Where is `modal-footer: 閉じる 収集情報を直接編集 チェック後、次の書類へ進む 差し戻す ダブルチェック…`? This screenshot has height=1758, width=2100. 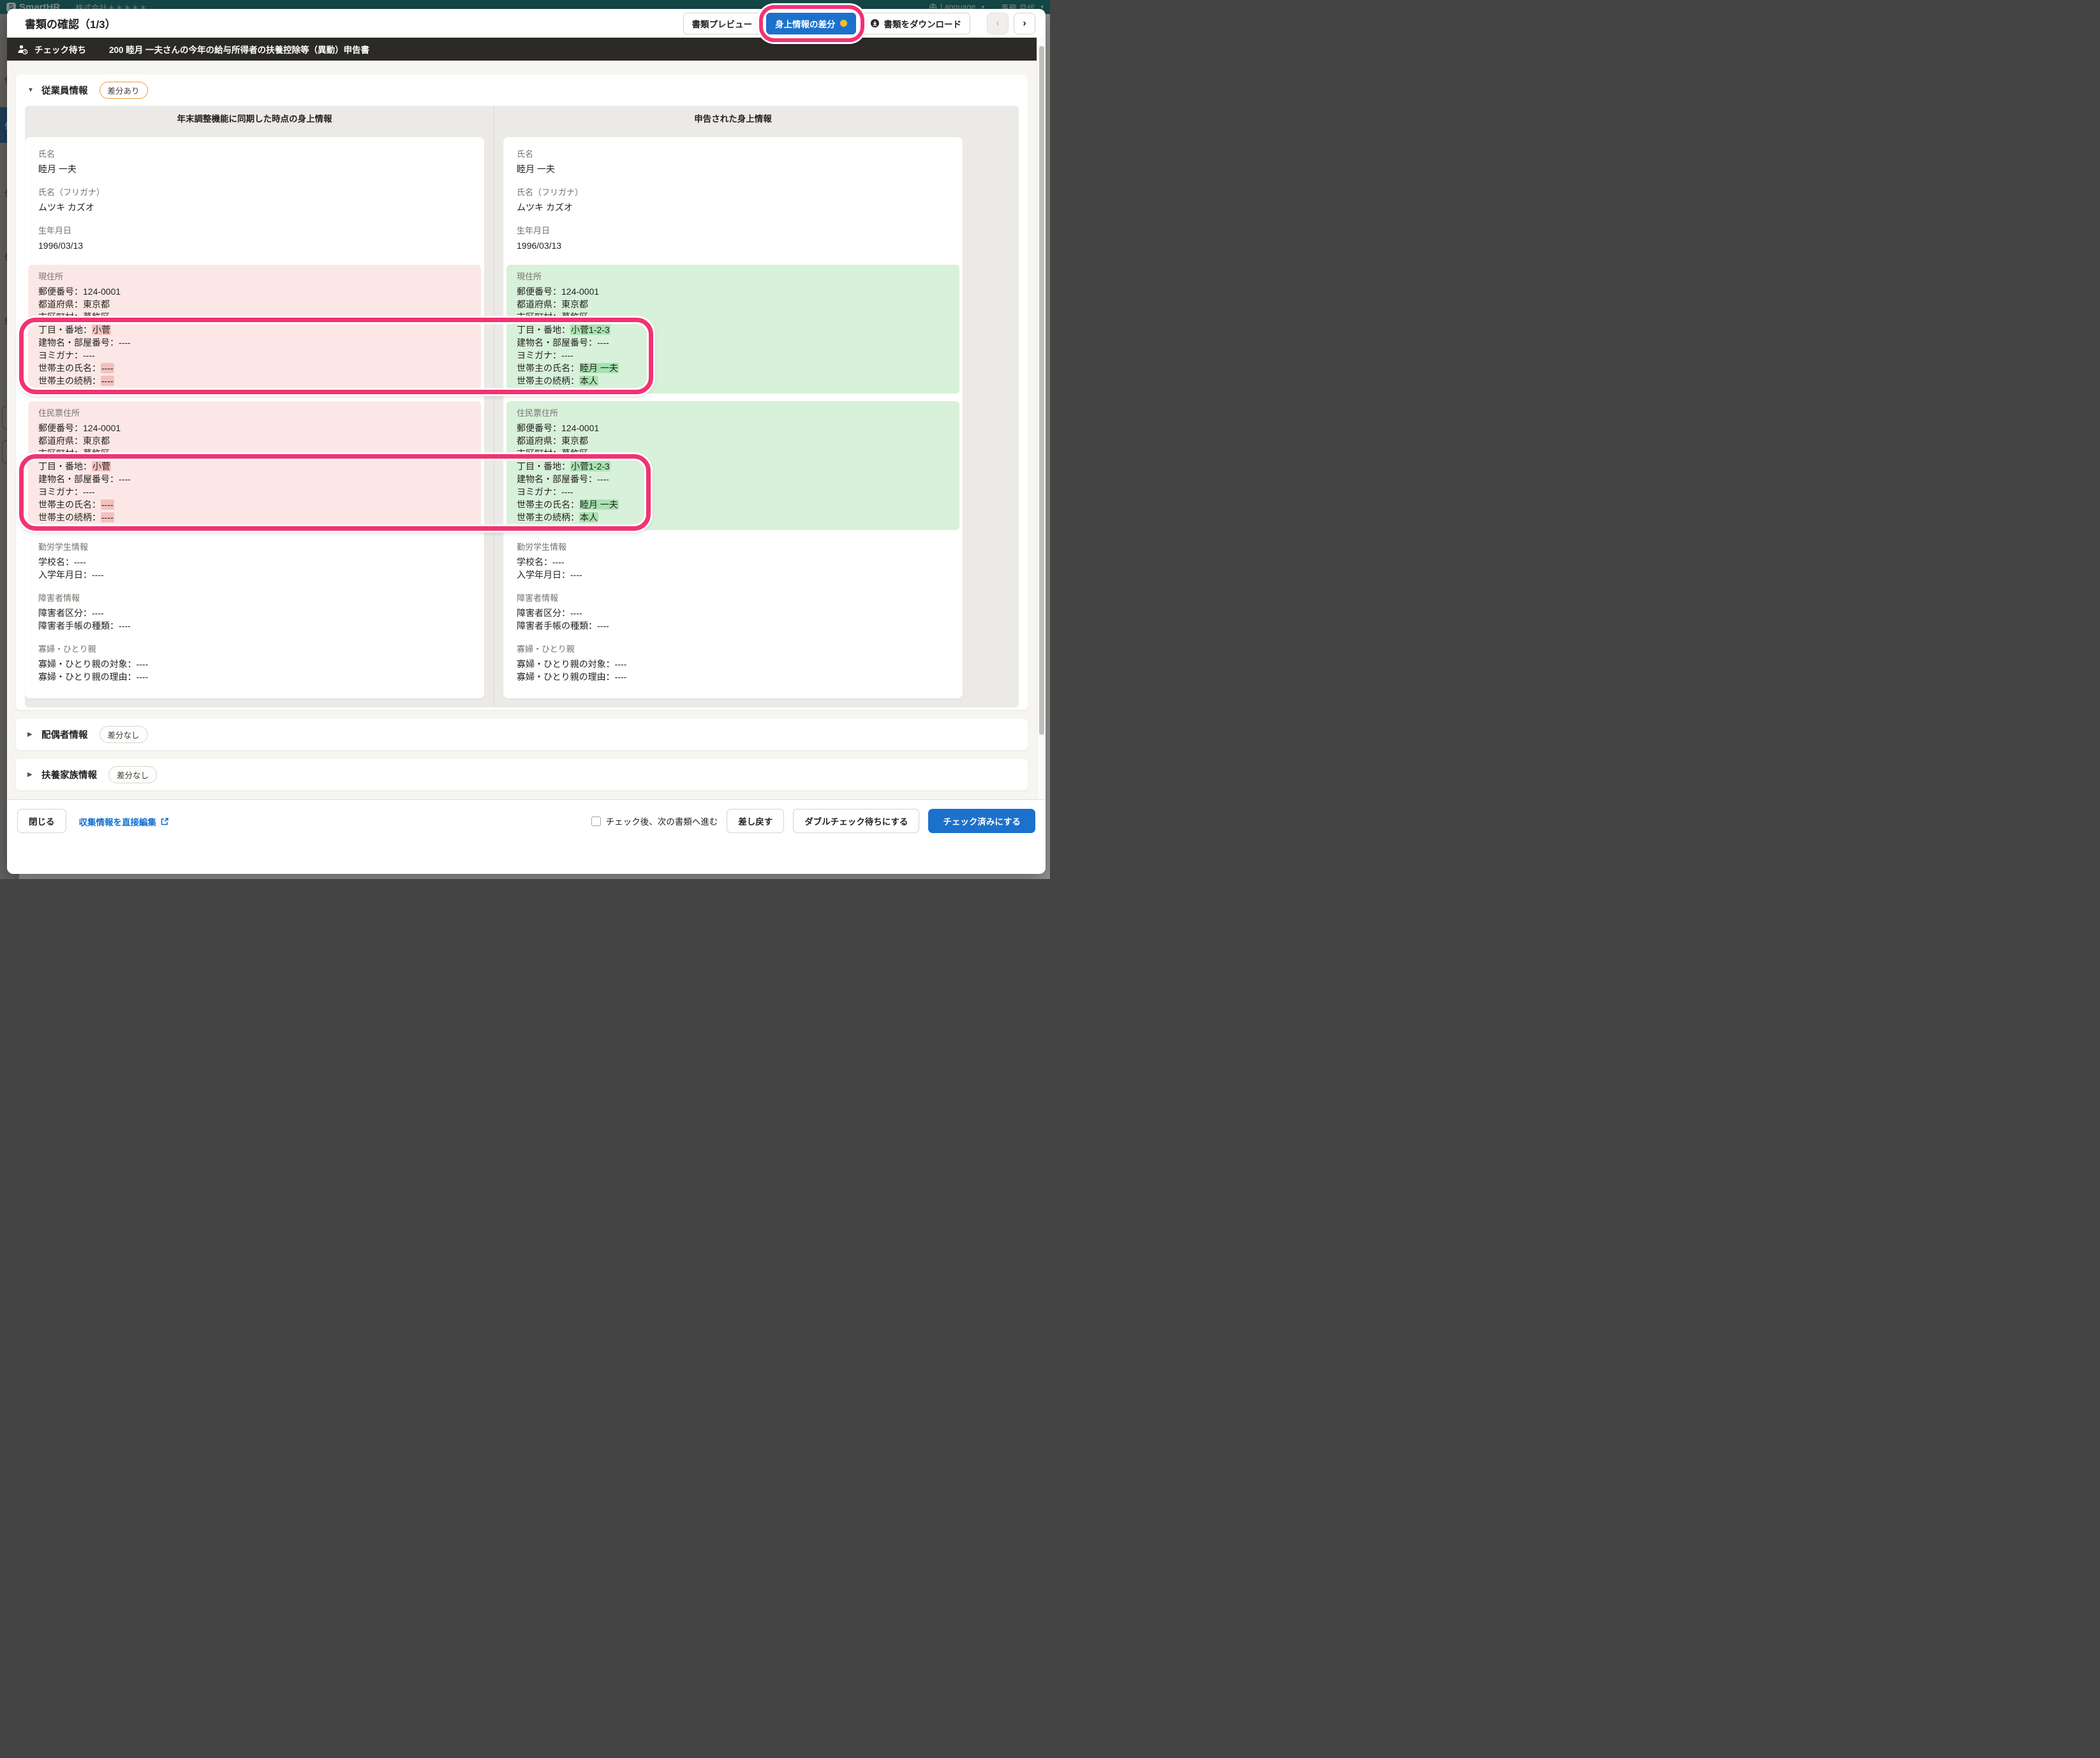 modal-footer: 閉じる 収集情報を直接編集 チェック後、次の書類へ進む 差し戻す ダブルチェック… is located at coordinates (527, 836).